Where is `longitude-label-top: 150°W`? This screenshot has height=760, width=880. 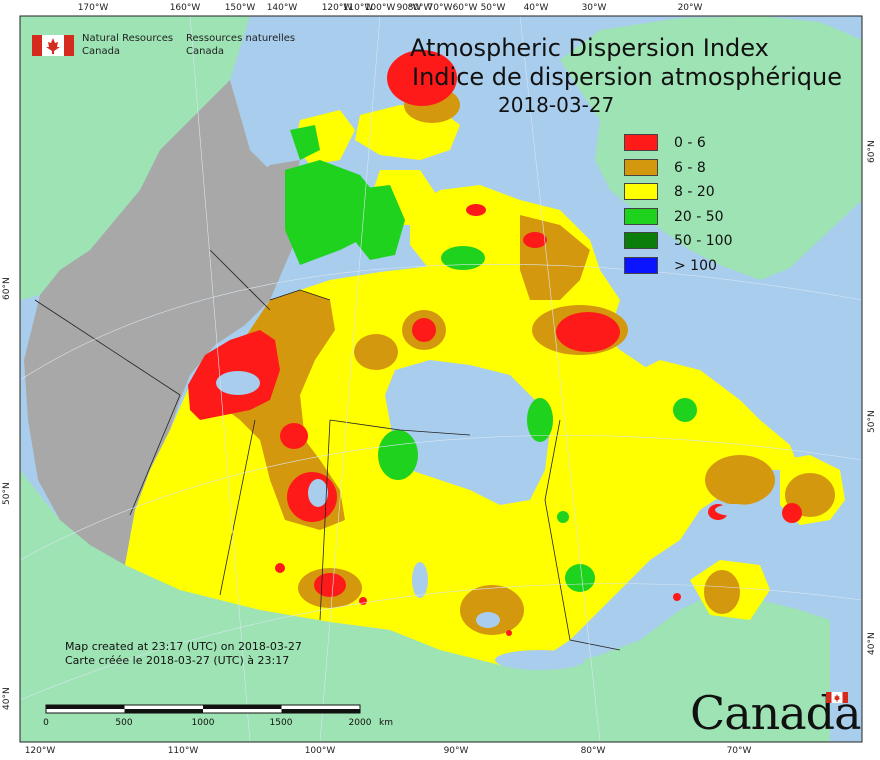 longitude-label-top: 150°W is located at coordinates (240, 8).